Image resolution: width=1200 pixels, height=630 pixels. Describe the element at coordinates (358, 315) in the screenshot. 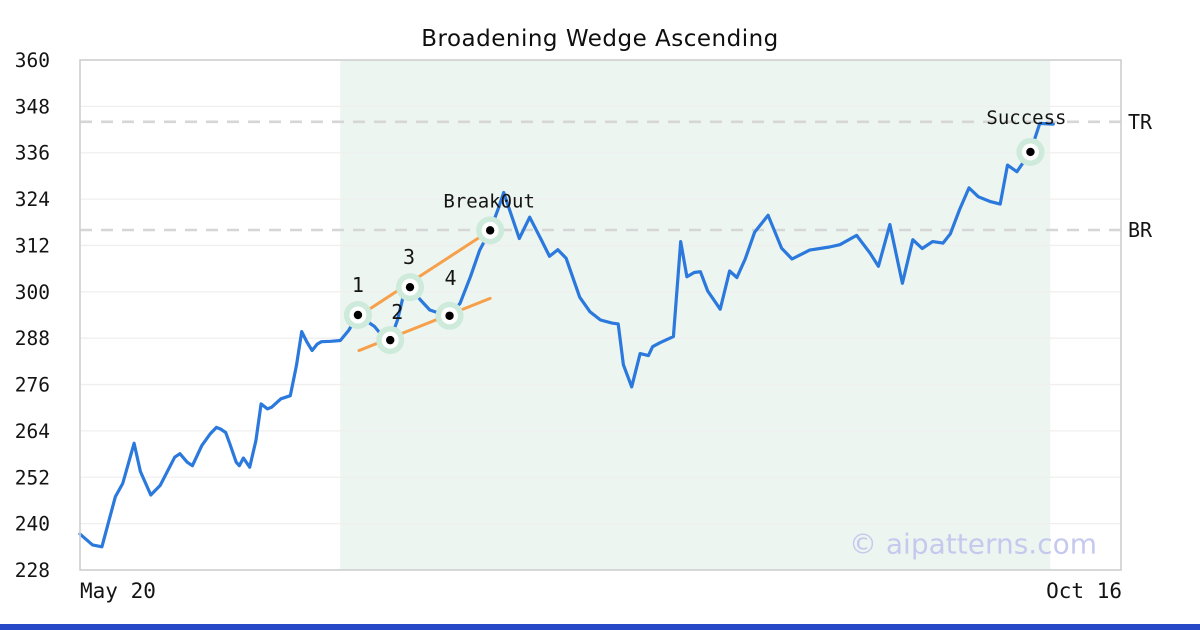

I see `marker-1-dot` at that location.